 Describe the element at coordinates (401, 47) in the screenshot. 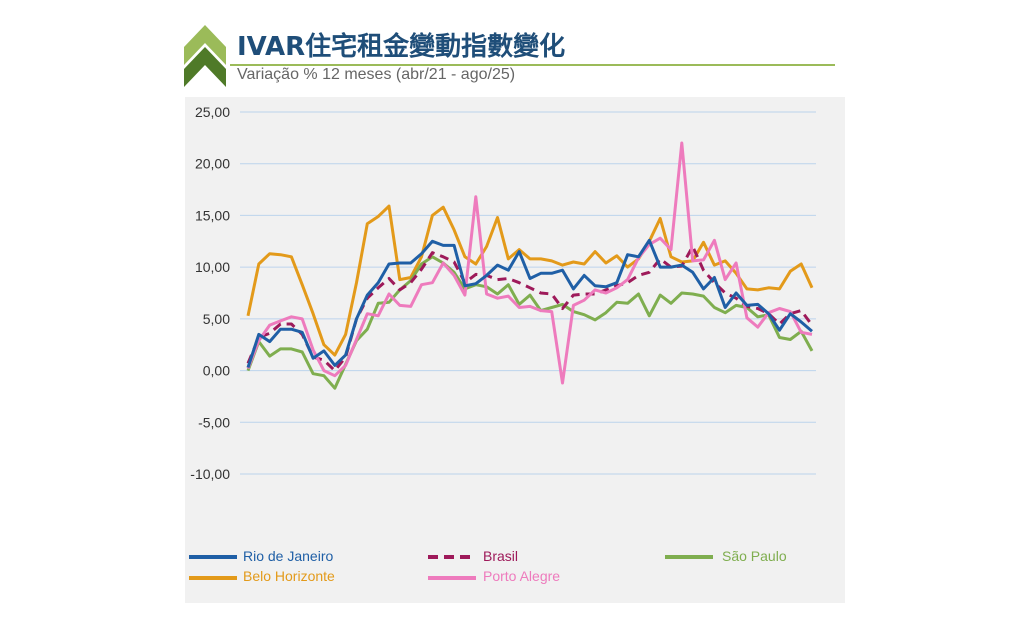

I see `page-title: IVAR住宅租金變動指數變化` at that location.